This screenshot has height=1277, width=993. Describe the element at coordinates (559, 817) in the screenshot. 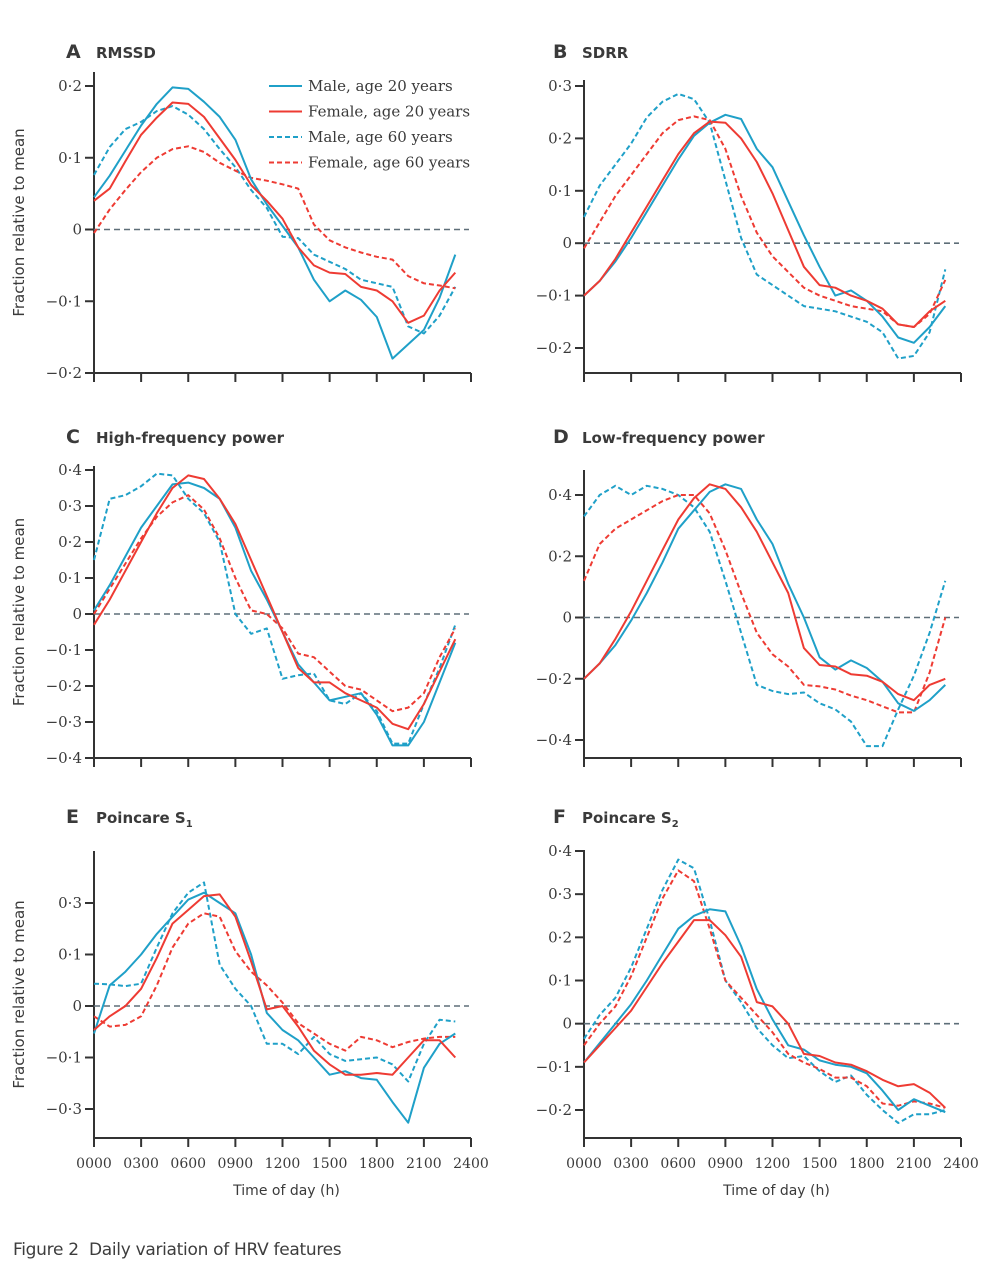

I see `panel-letter: F` at that location.